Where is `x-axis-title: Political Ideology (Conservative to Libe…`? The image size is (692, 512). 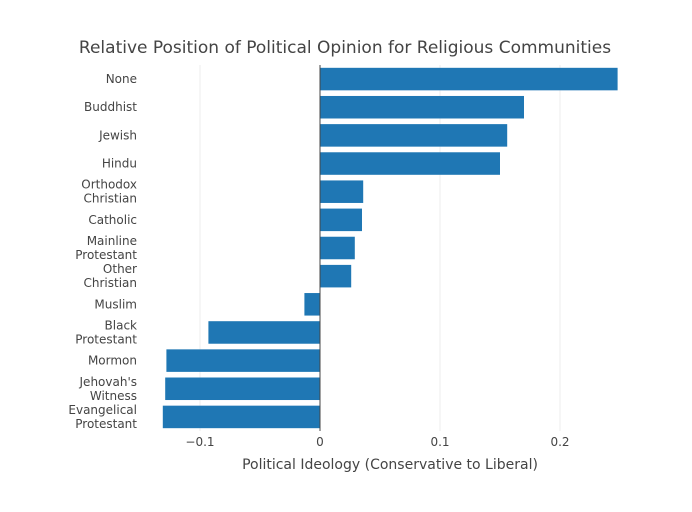 x-axis-title: Political Ideology (Conservative to Libe… is located at coordinates (390, 465).